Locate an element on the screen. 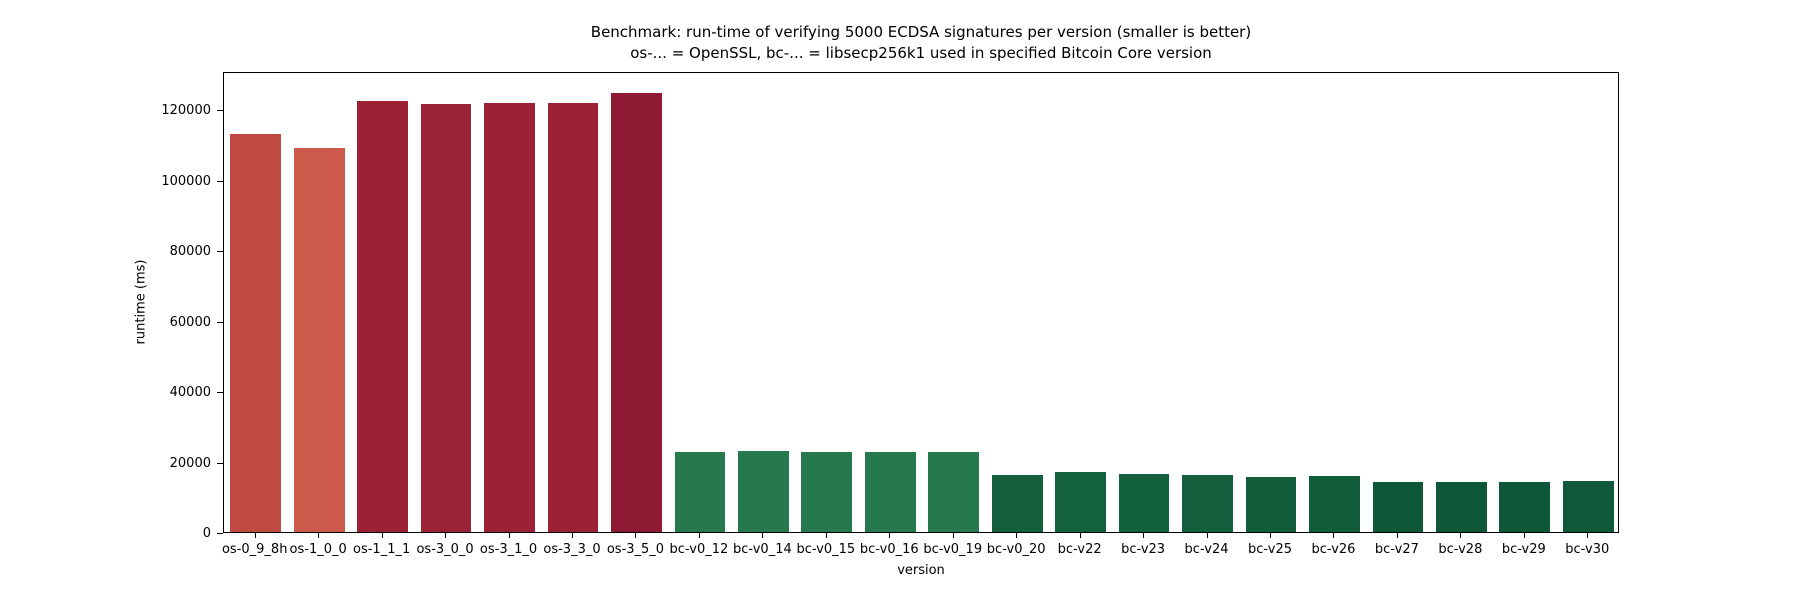  x-tick-label-os-1_0_0: os-1_0_0 is located at coordinates (318, 549).